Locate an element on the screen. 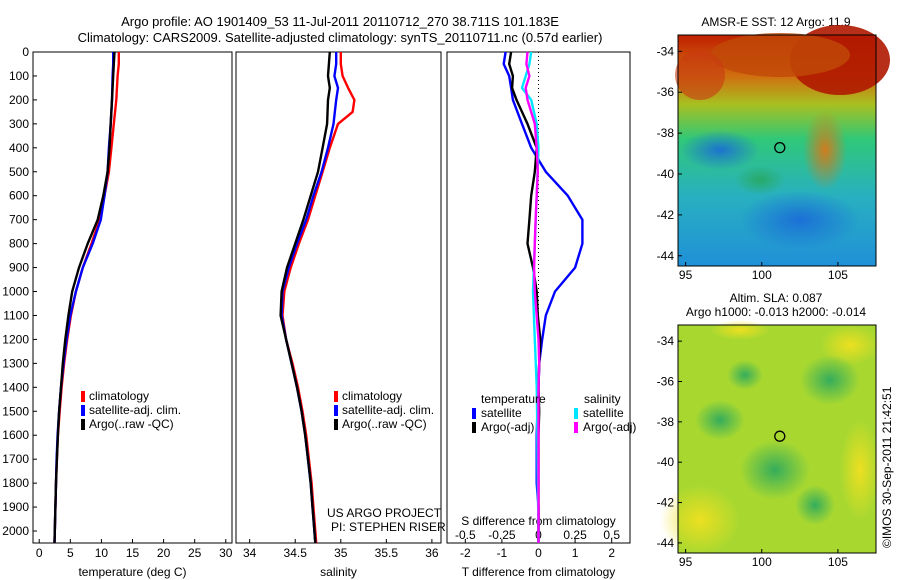  sst-map-field is located at coordinates (782, 145).